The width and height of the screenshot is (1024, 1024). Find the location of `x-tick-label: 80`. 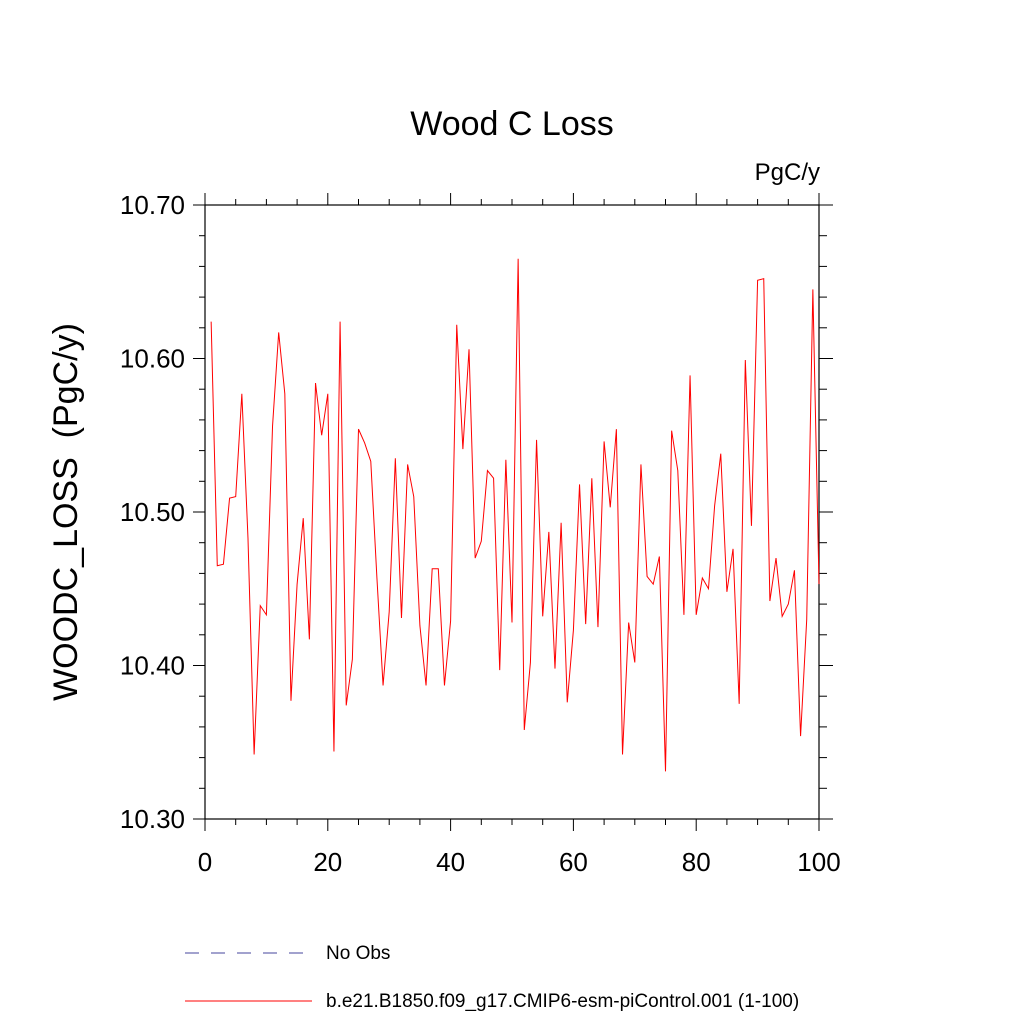

x-tick-label: 80 is located at coordinates (696, 862).